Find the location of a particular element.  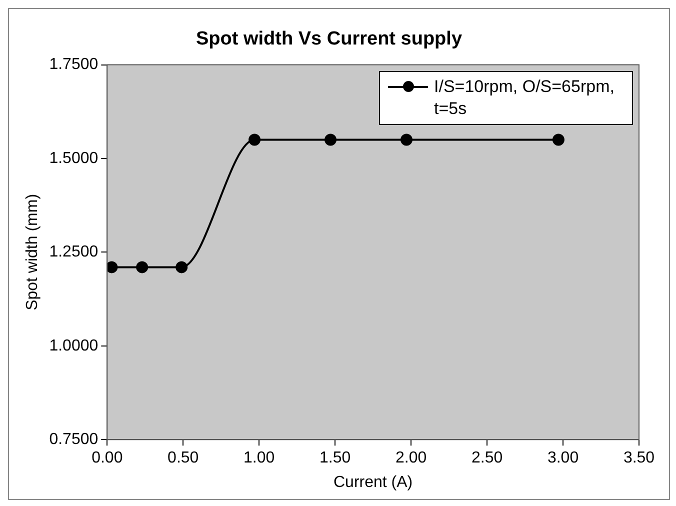

x-tick-label: 0.00 is located at coordinates (107, 458).